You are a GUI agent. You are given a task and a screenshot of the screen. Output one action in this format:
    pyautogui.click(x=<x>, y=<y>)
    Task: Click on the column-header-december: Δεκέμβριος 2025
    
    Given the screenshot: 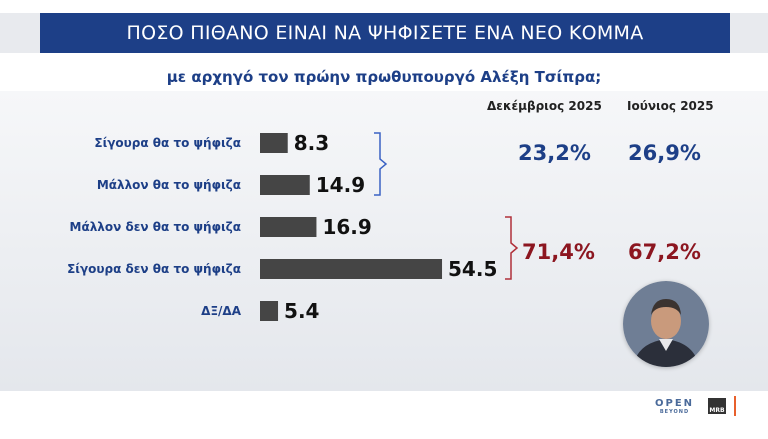 What is the action you would take?
    pyautogui.click(x=544, y=106)
    